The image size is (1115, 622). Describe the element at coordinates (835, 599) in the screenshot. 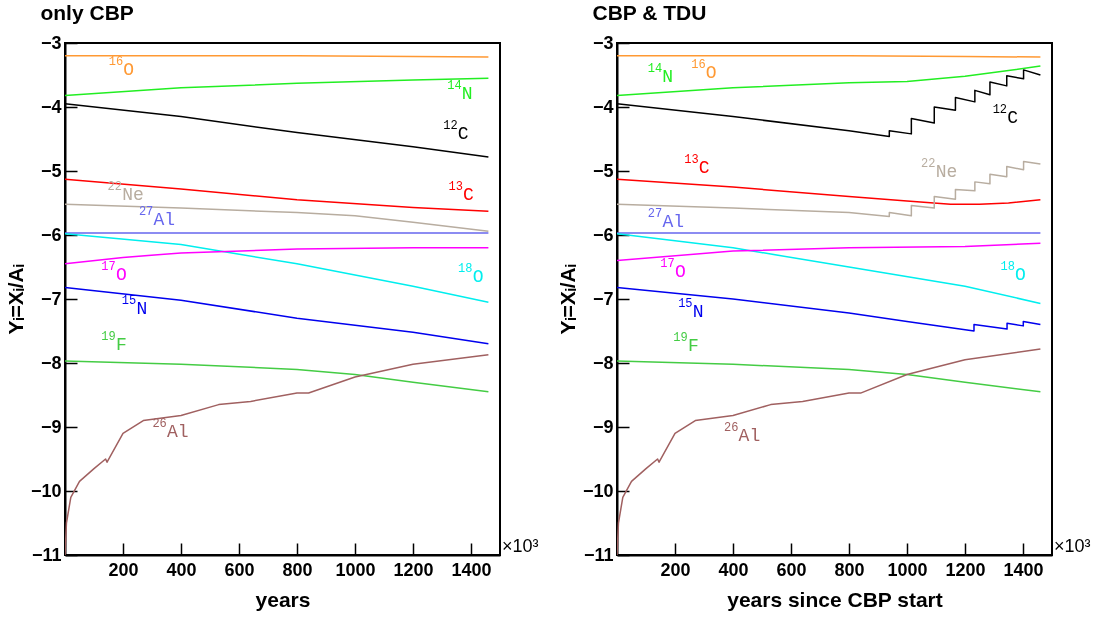

I see `x-axis-title: years since CBP start` at that location.